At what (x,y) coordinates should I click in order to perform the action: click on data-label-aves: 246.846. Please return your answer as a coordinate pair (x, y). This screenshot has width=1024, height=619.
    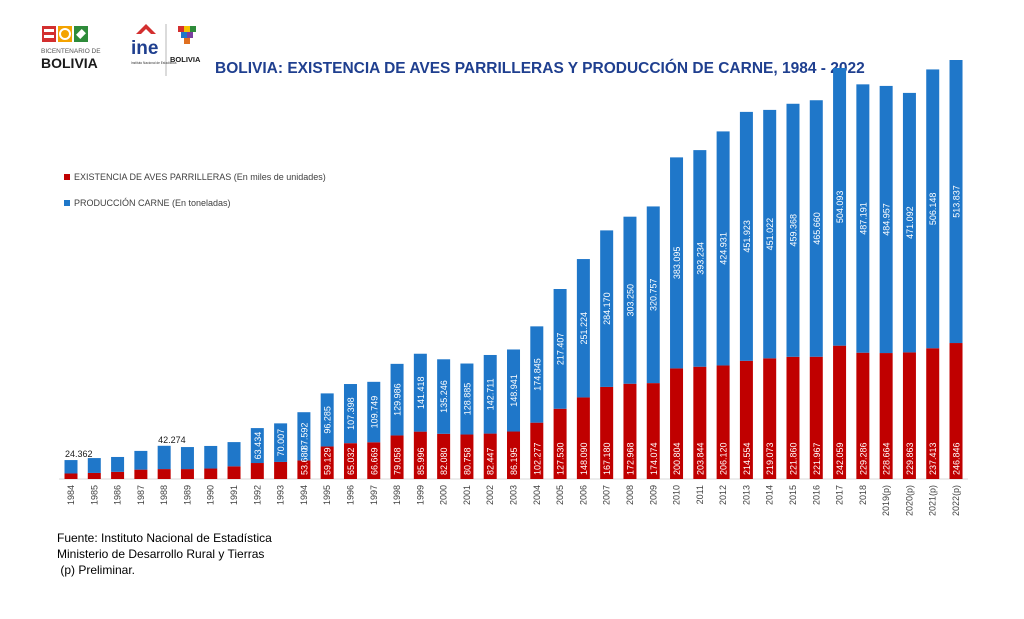
    Looking at the image, I should click on (957, 458).